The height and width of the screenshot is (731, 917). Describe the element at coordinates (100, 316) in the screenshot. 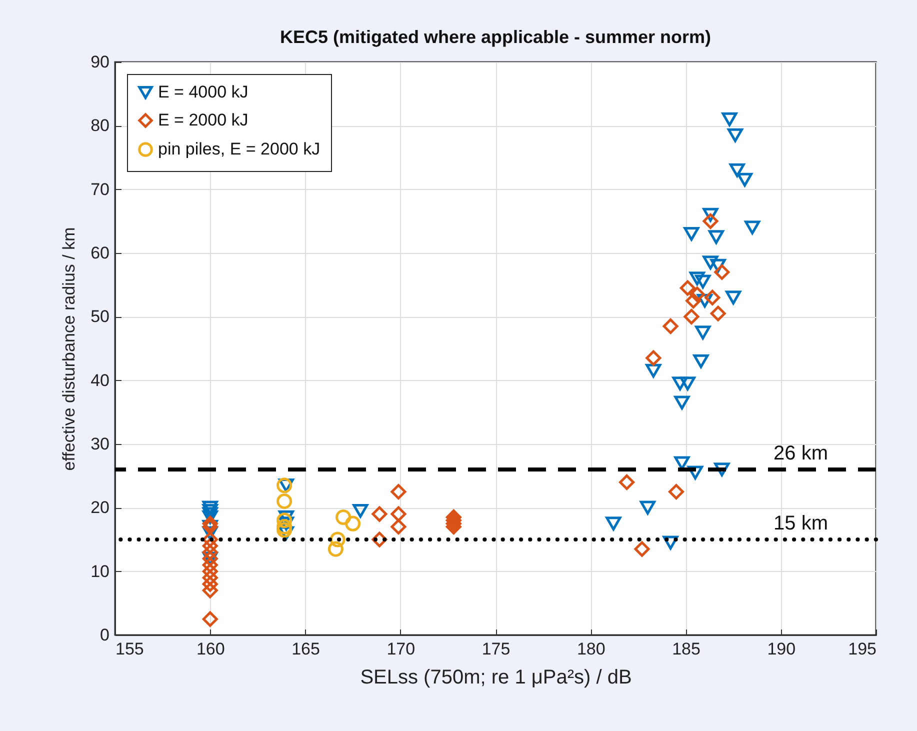

I see `y-tick-label: 50` at that location.